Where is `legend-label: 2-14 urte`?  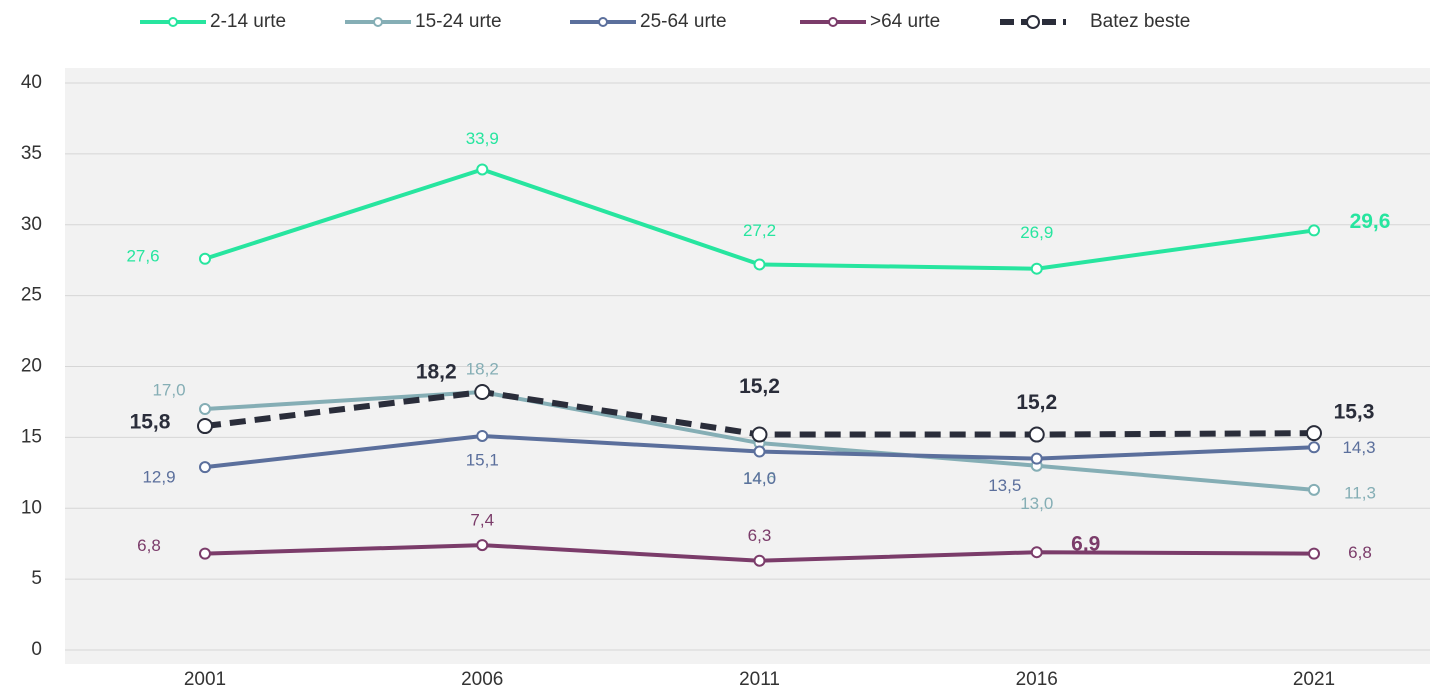
legend-label: 2-14 urte is located at coordinates (248, 21).